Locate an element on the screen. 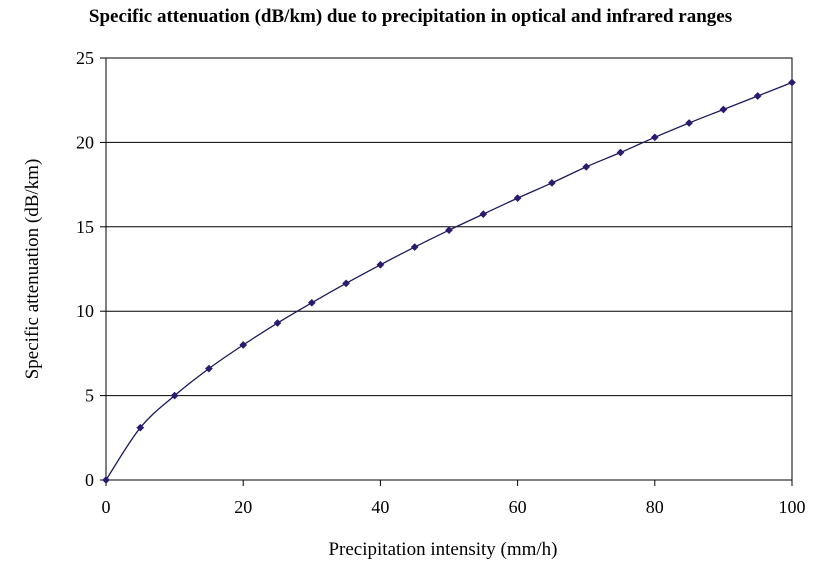 The height and width of the screenshot is (567, 821). x-axis-ticks: 0 20 40 60 80 100 is located at coordinates (454, 498).